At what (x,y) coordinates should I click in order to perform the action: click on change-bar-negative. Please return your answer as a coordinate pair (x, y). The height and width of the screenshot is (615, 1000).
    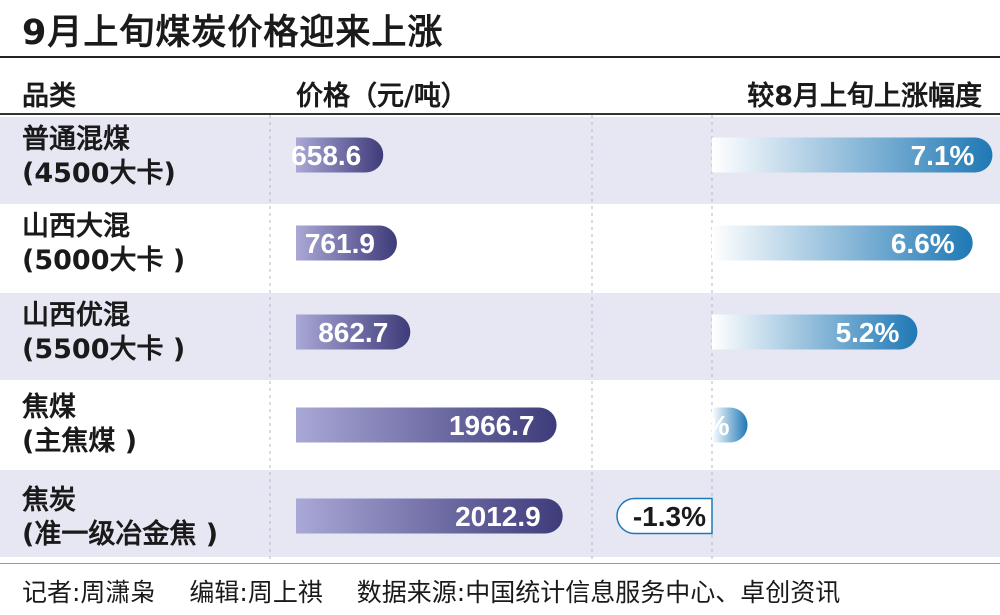
    Looking at the image, I should click on (664, 516).